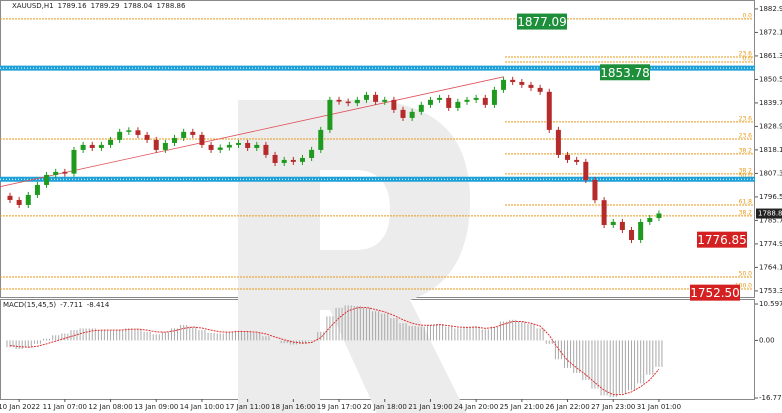  What do you see at coordinates (522, 407) in the screenshot?
I see `x-tick-label: 25 Jan 21:00` at bounding box center [522, 407].